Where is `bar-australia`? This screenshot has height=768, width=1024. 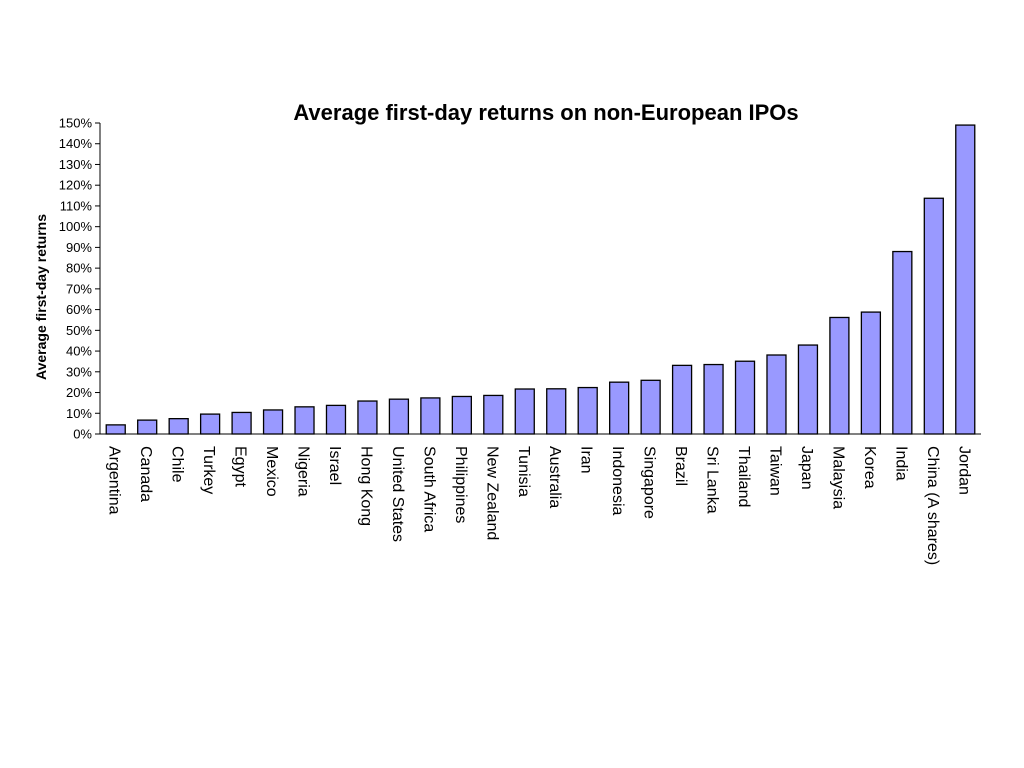 bar-australia is located at coordinates (556, 411).